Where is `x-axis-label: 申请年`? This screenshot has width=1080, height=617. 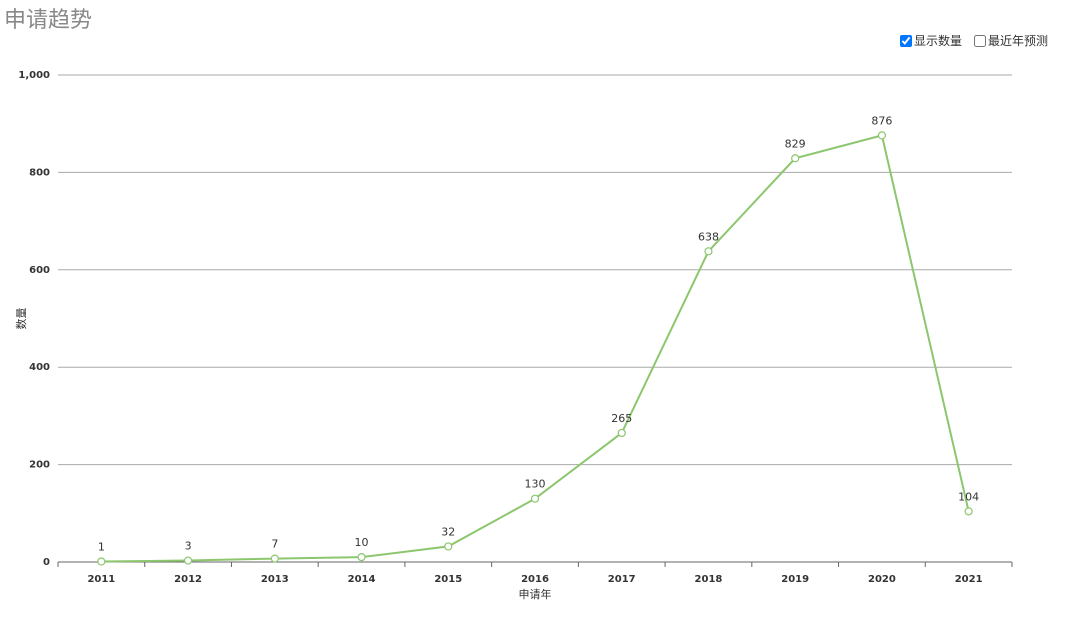
x-axis-label: 申请年 is located at coordinates (535, 594).